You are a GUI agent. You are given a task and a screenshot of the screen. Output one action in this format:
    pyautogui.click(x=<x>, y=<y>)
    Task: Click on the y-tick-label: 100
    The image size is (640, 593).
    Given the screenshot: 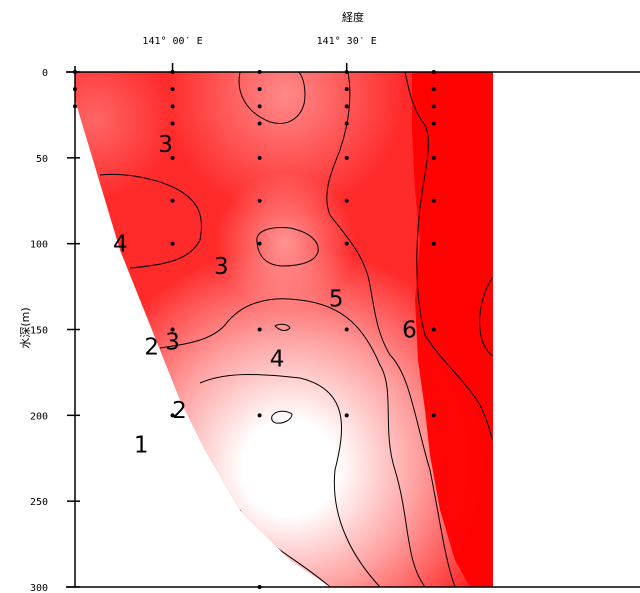 What is the action you would take?
    pyautogui.click(x=39, y=245)
    